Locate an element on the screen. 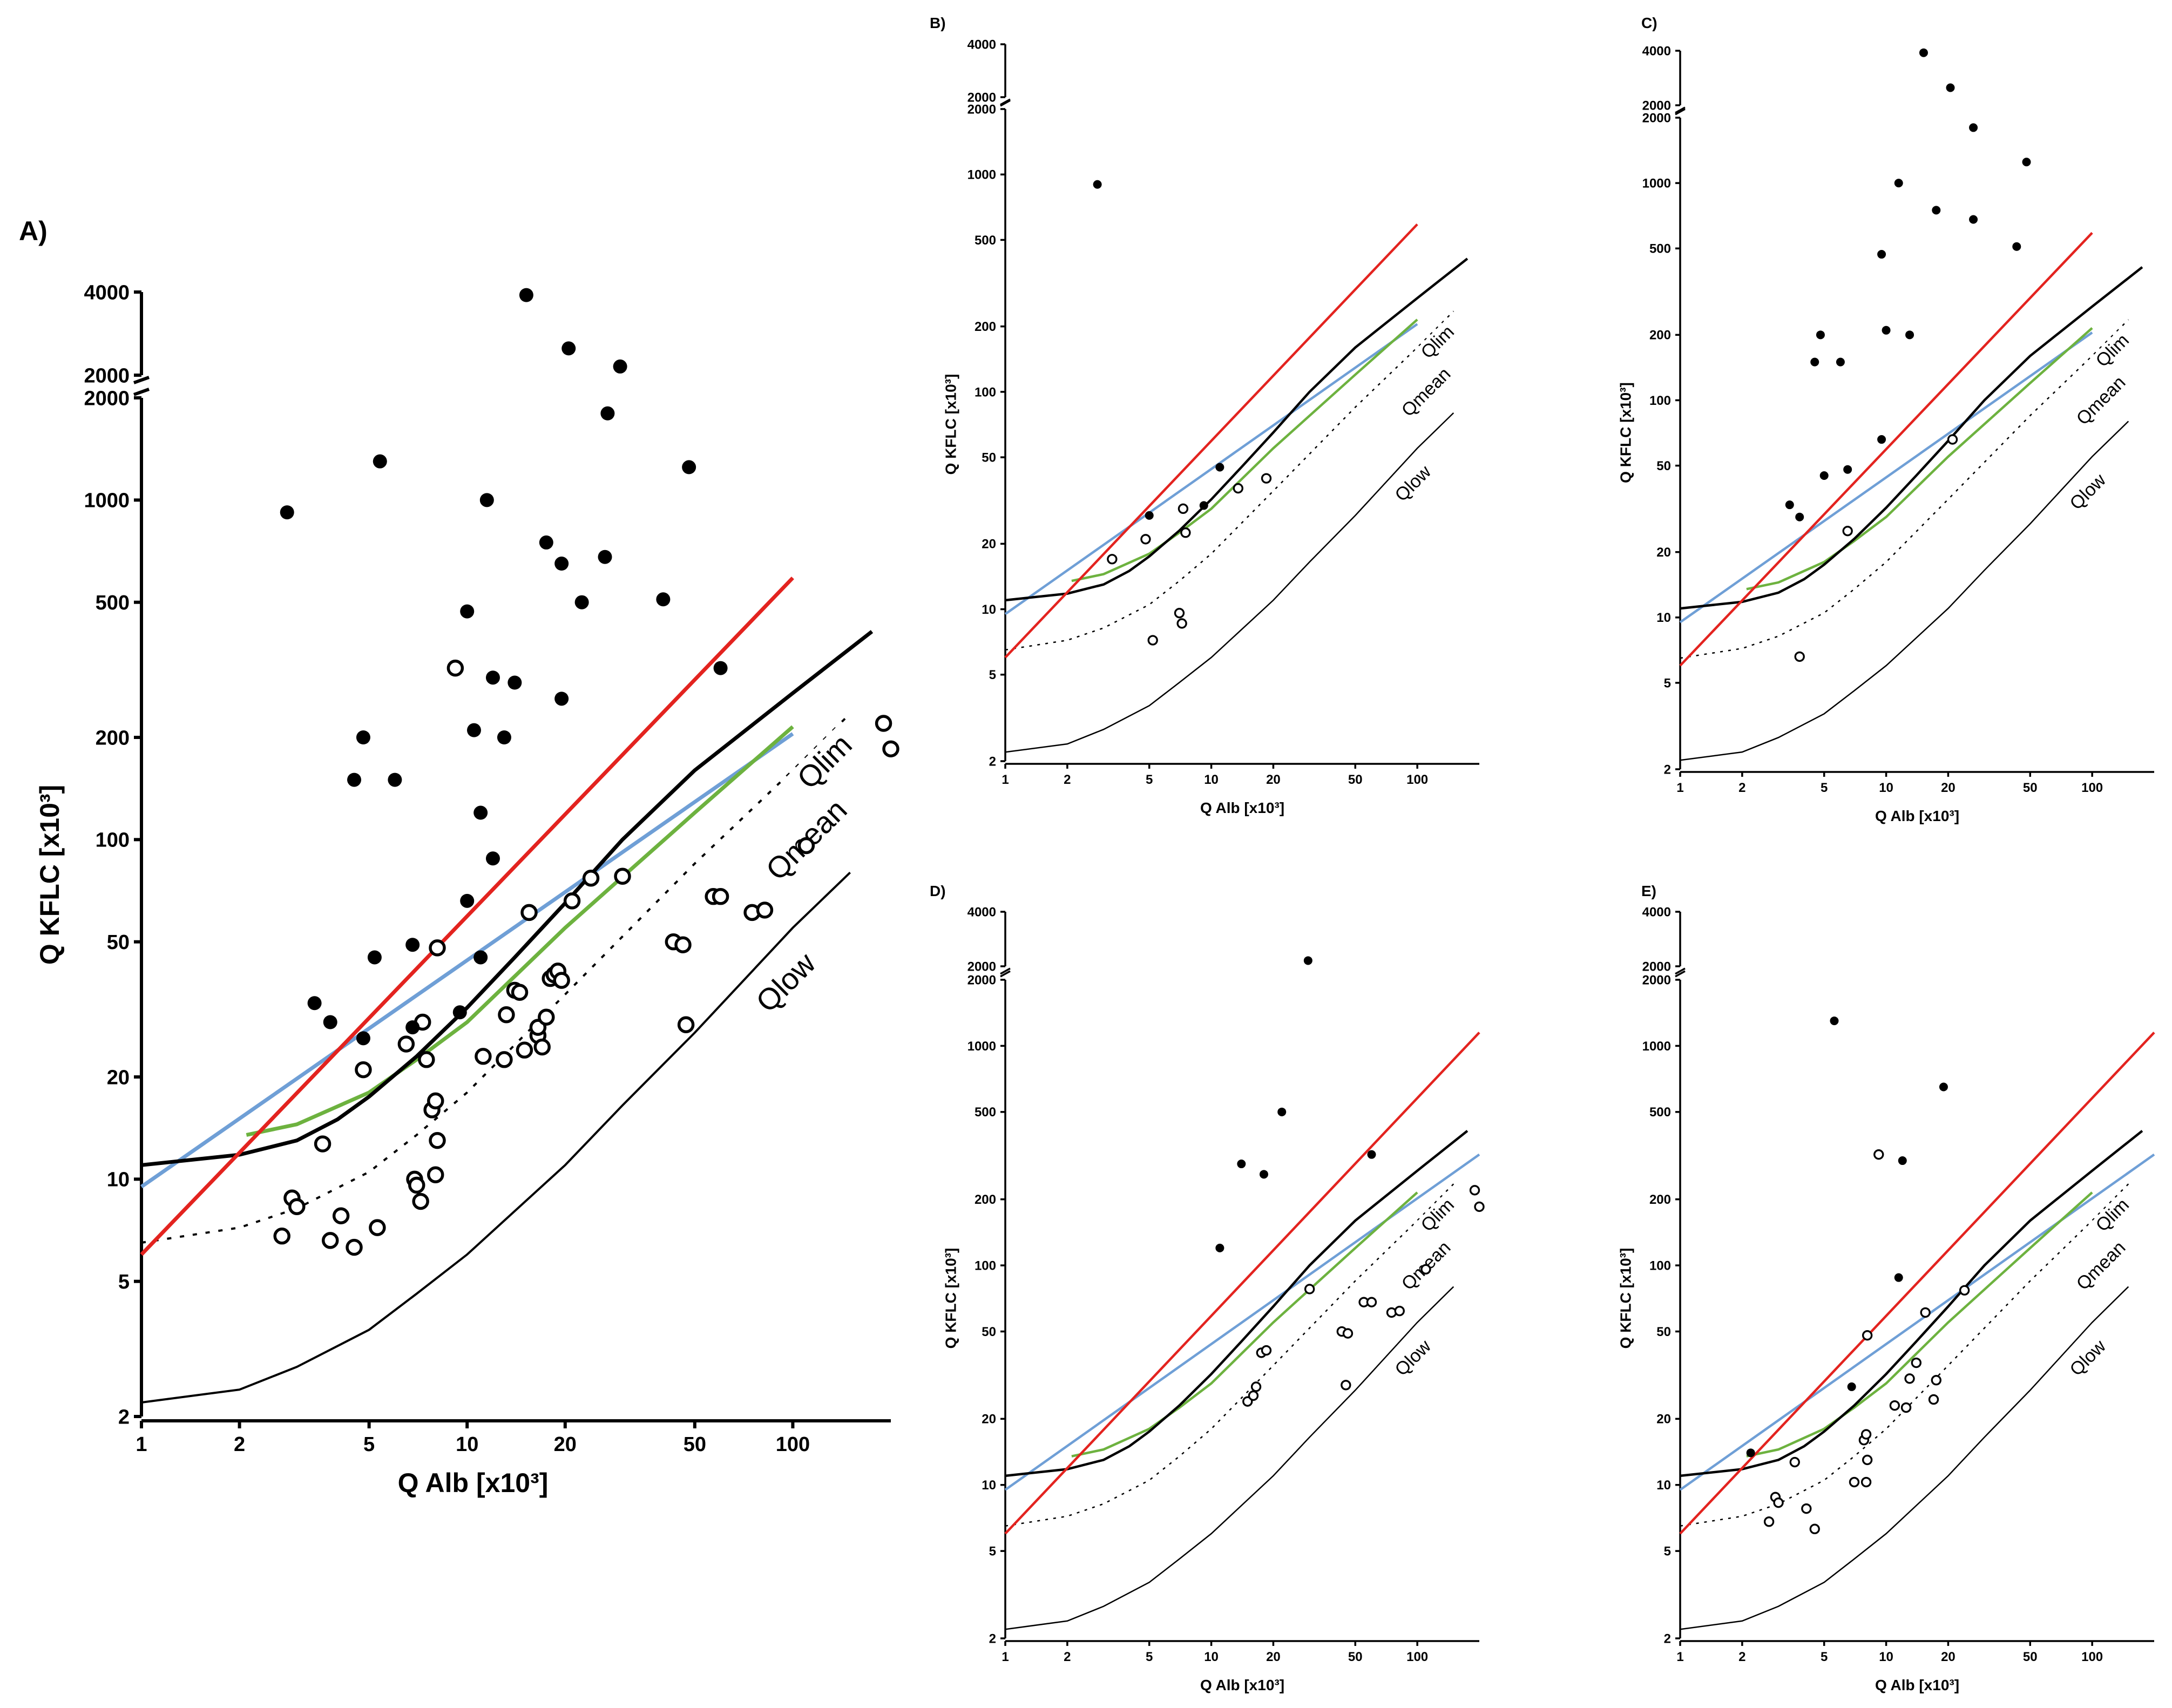 The height and width of the screenshot is (1708, 2172). x-tick-label: 10 is located at coordinates (467, 1444).